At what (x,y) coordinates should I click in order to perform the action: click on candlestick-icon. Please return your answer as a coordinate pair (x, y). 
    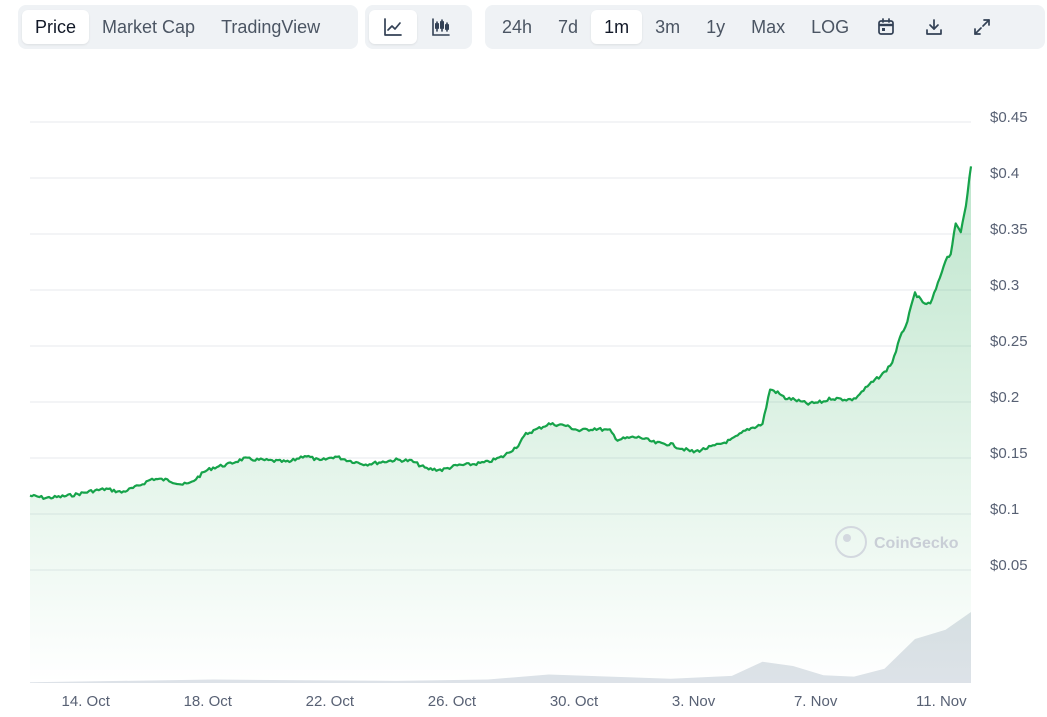
    Looking at the image, I should click on (441, 27).